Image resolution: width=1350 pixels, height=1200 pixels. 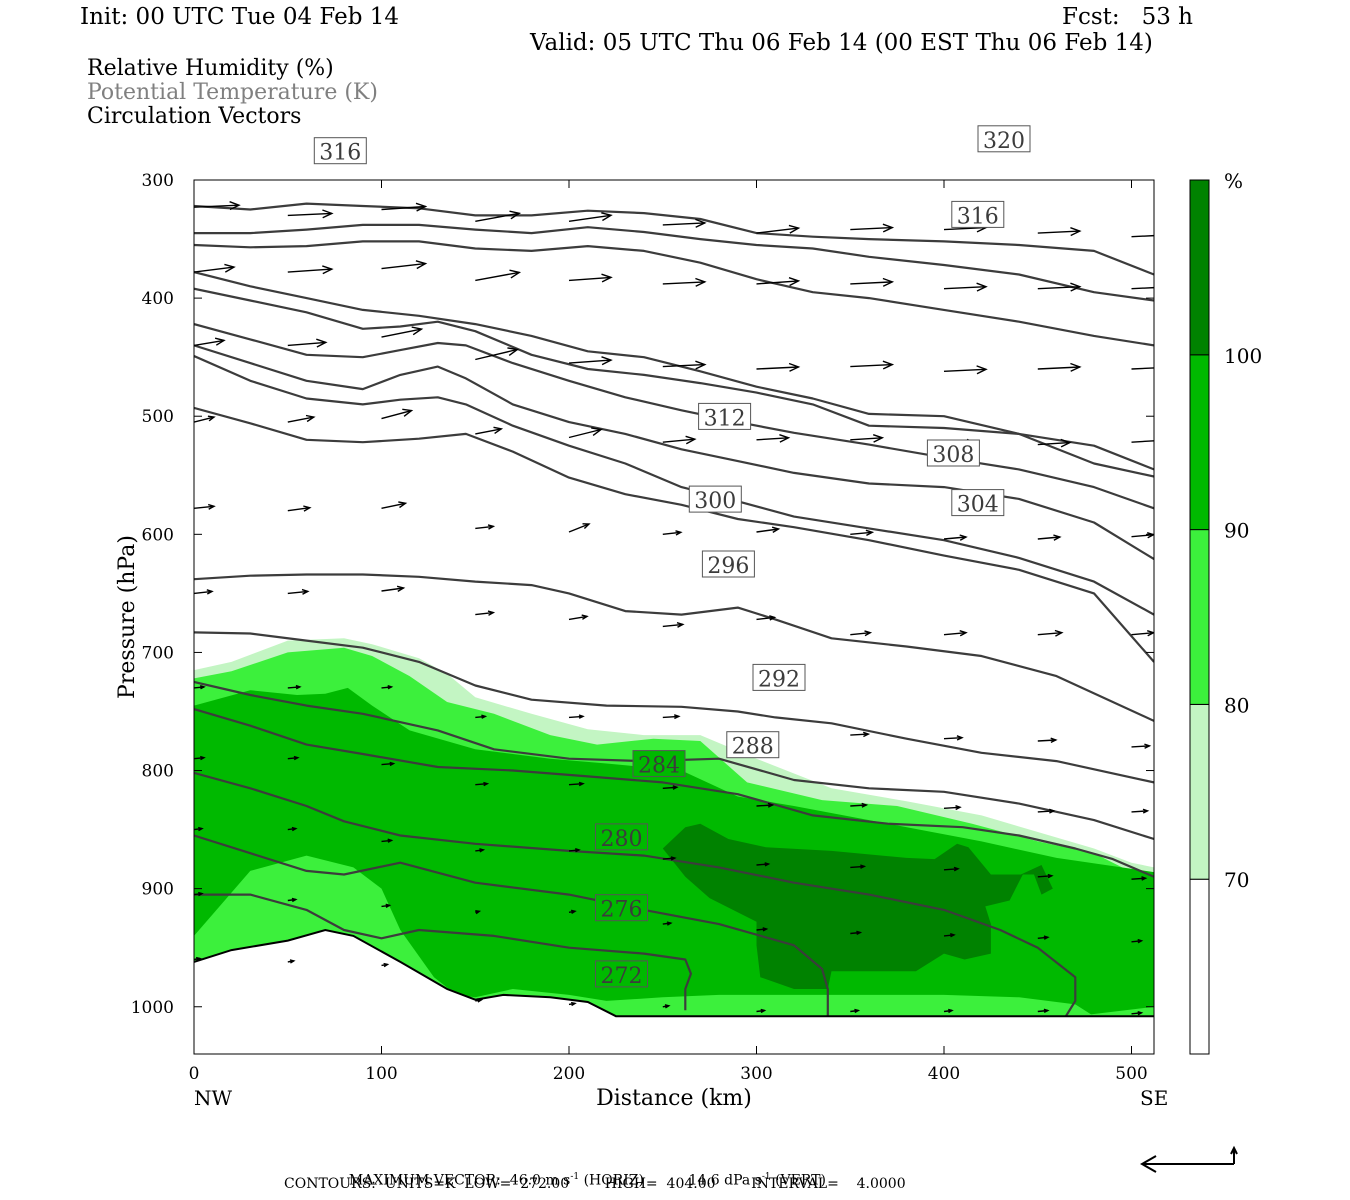 What do you see at coordinates (978, 503) in the screenshot?
I see `contour-label-304: 304` at bounding box center [978, 503].